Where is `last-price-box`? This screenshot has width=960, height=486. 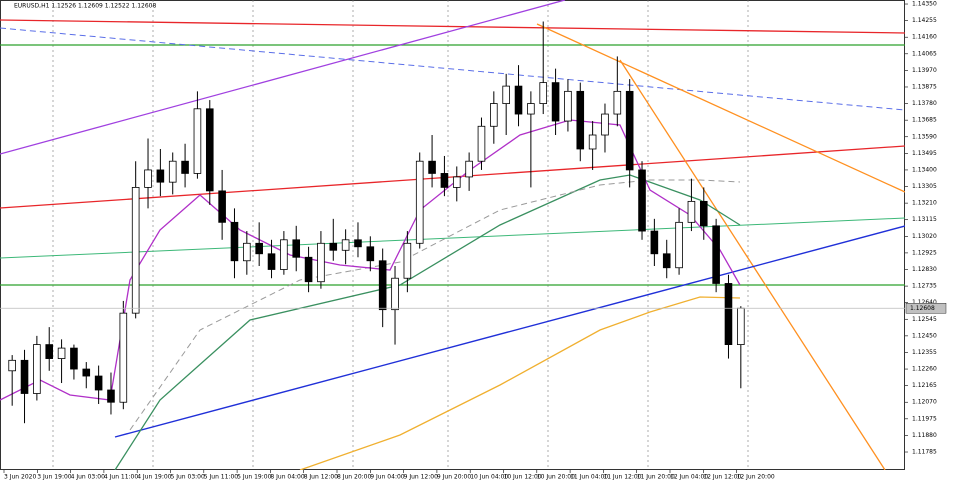 last-price-box is located at coordinates (926, 308).